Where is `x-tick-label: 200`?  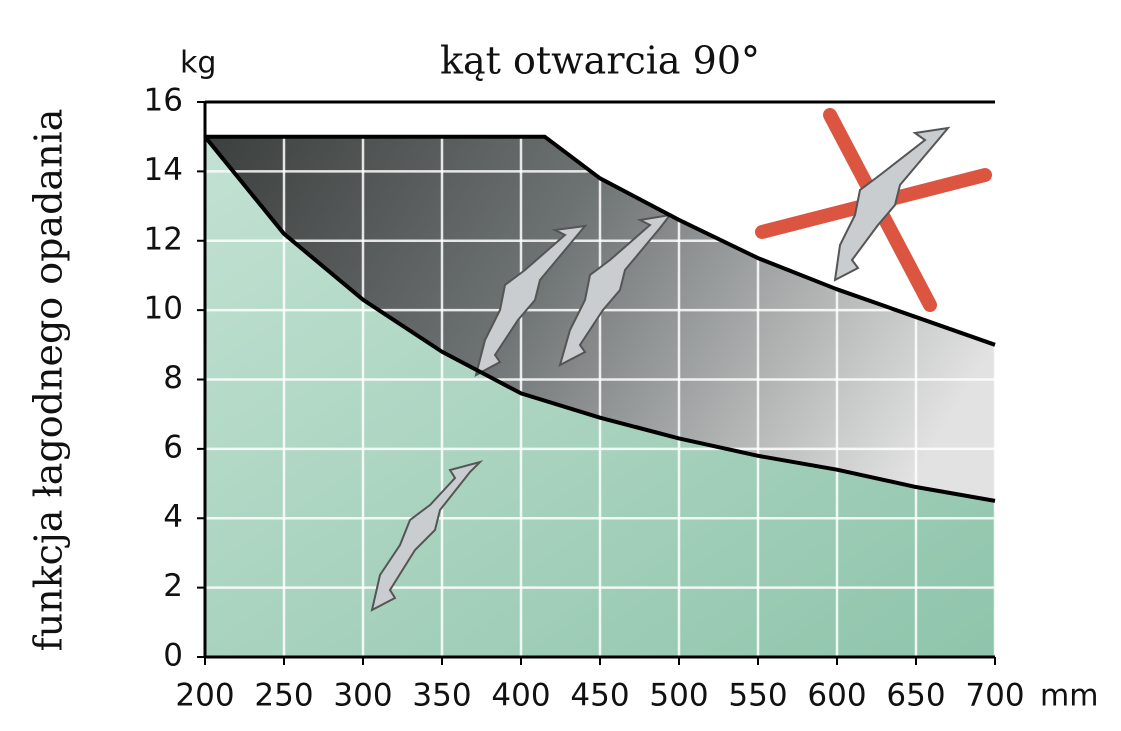
x-tick-label: 200 is located at coordinates (204, 696).